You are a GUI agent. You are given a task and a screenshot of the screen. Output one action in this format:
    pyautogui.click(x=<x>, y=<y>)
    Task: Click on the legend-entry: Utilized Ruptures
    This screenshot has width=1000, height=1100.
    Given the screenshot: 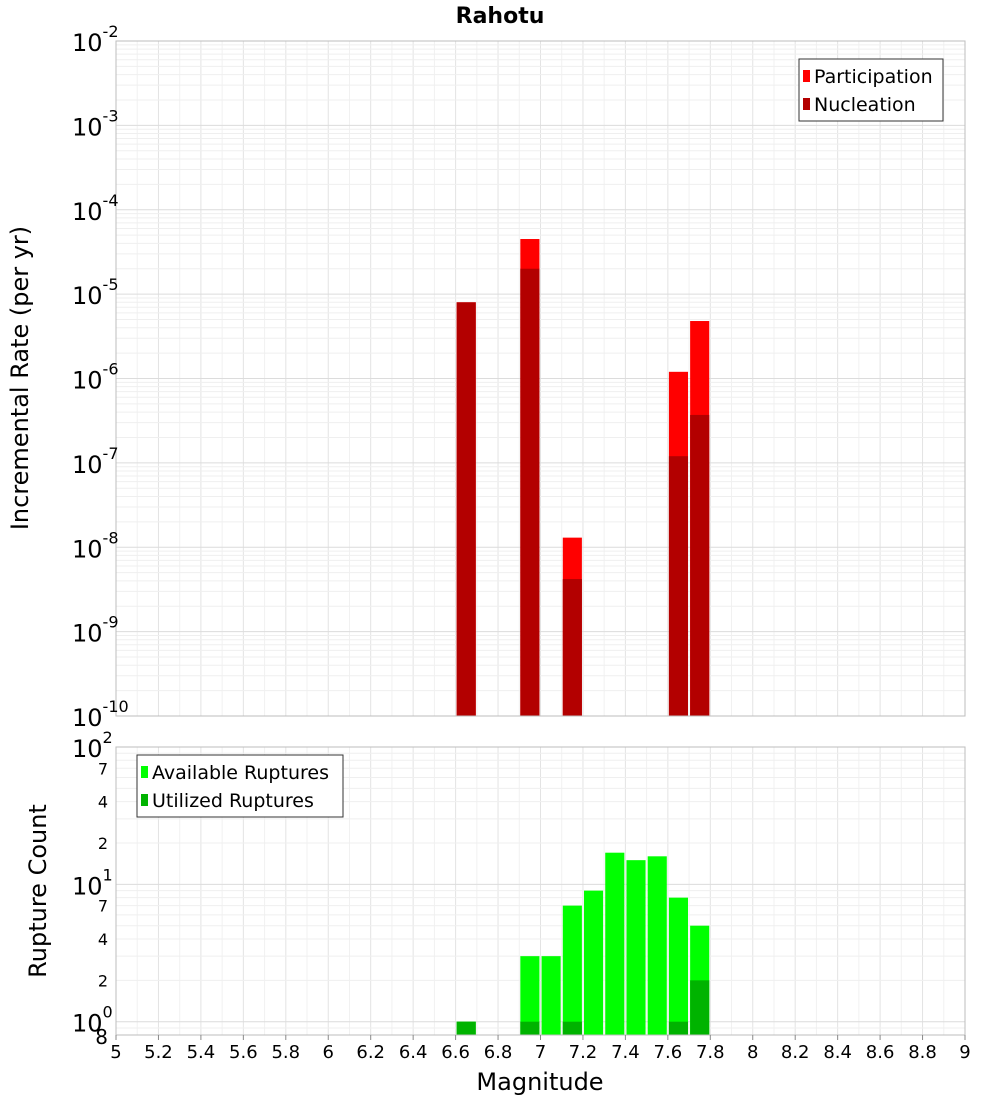 What is the action you would take?
    pyautogui.click(x=233, y=801)
    